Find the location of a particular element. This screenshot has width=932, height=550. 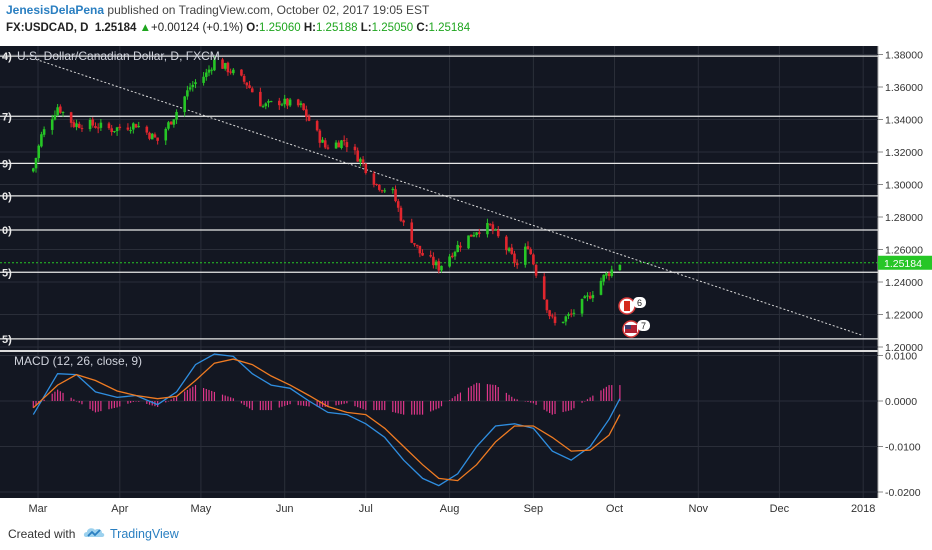

author-link: JenesisDelaPena is located at coordinates (55, 10).